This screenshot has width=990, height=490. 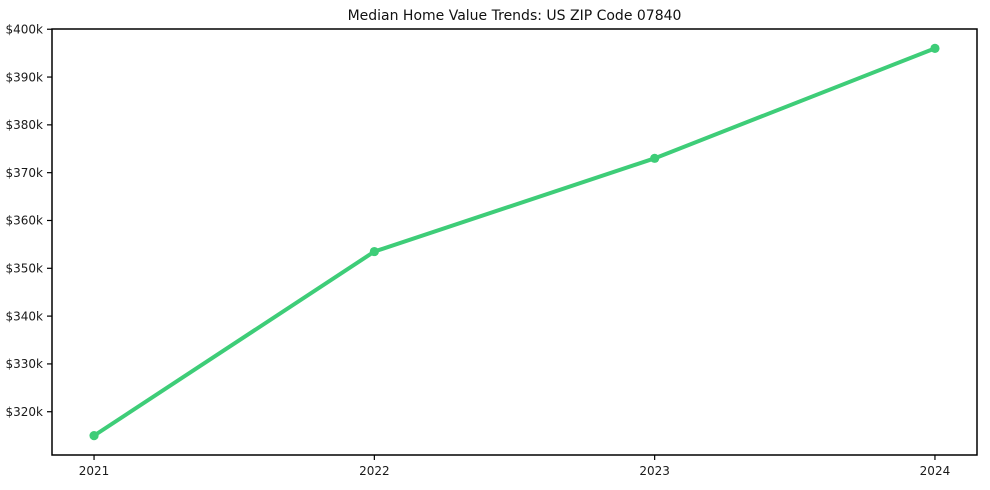 I want to click on y-axis-tick-label: $330k, so click(x=25, y=364).